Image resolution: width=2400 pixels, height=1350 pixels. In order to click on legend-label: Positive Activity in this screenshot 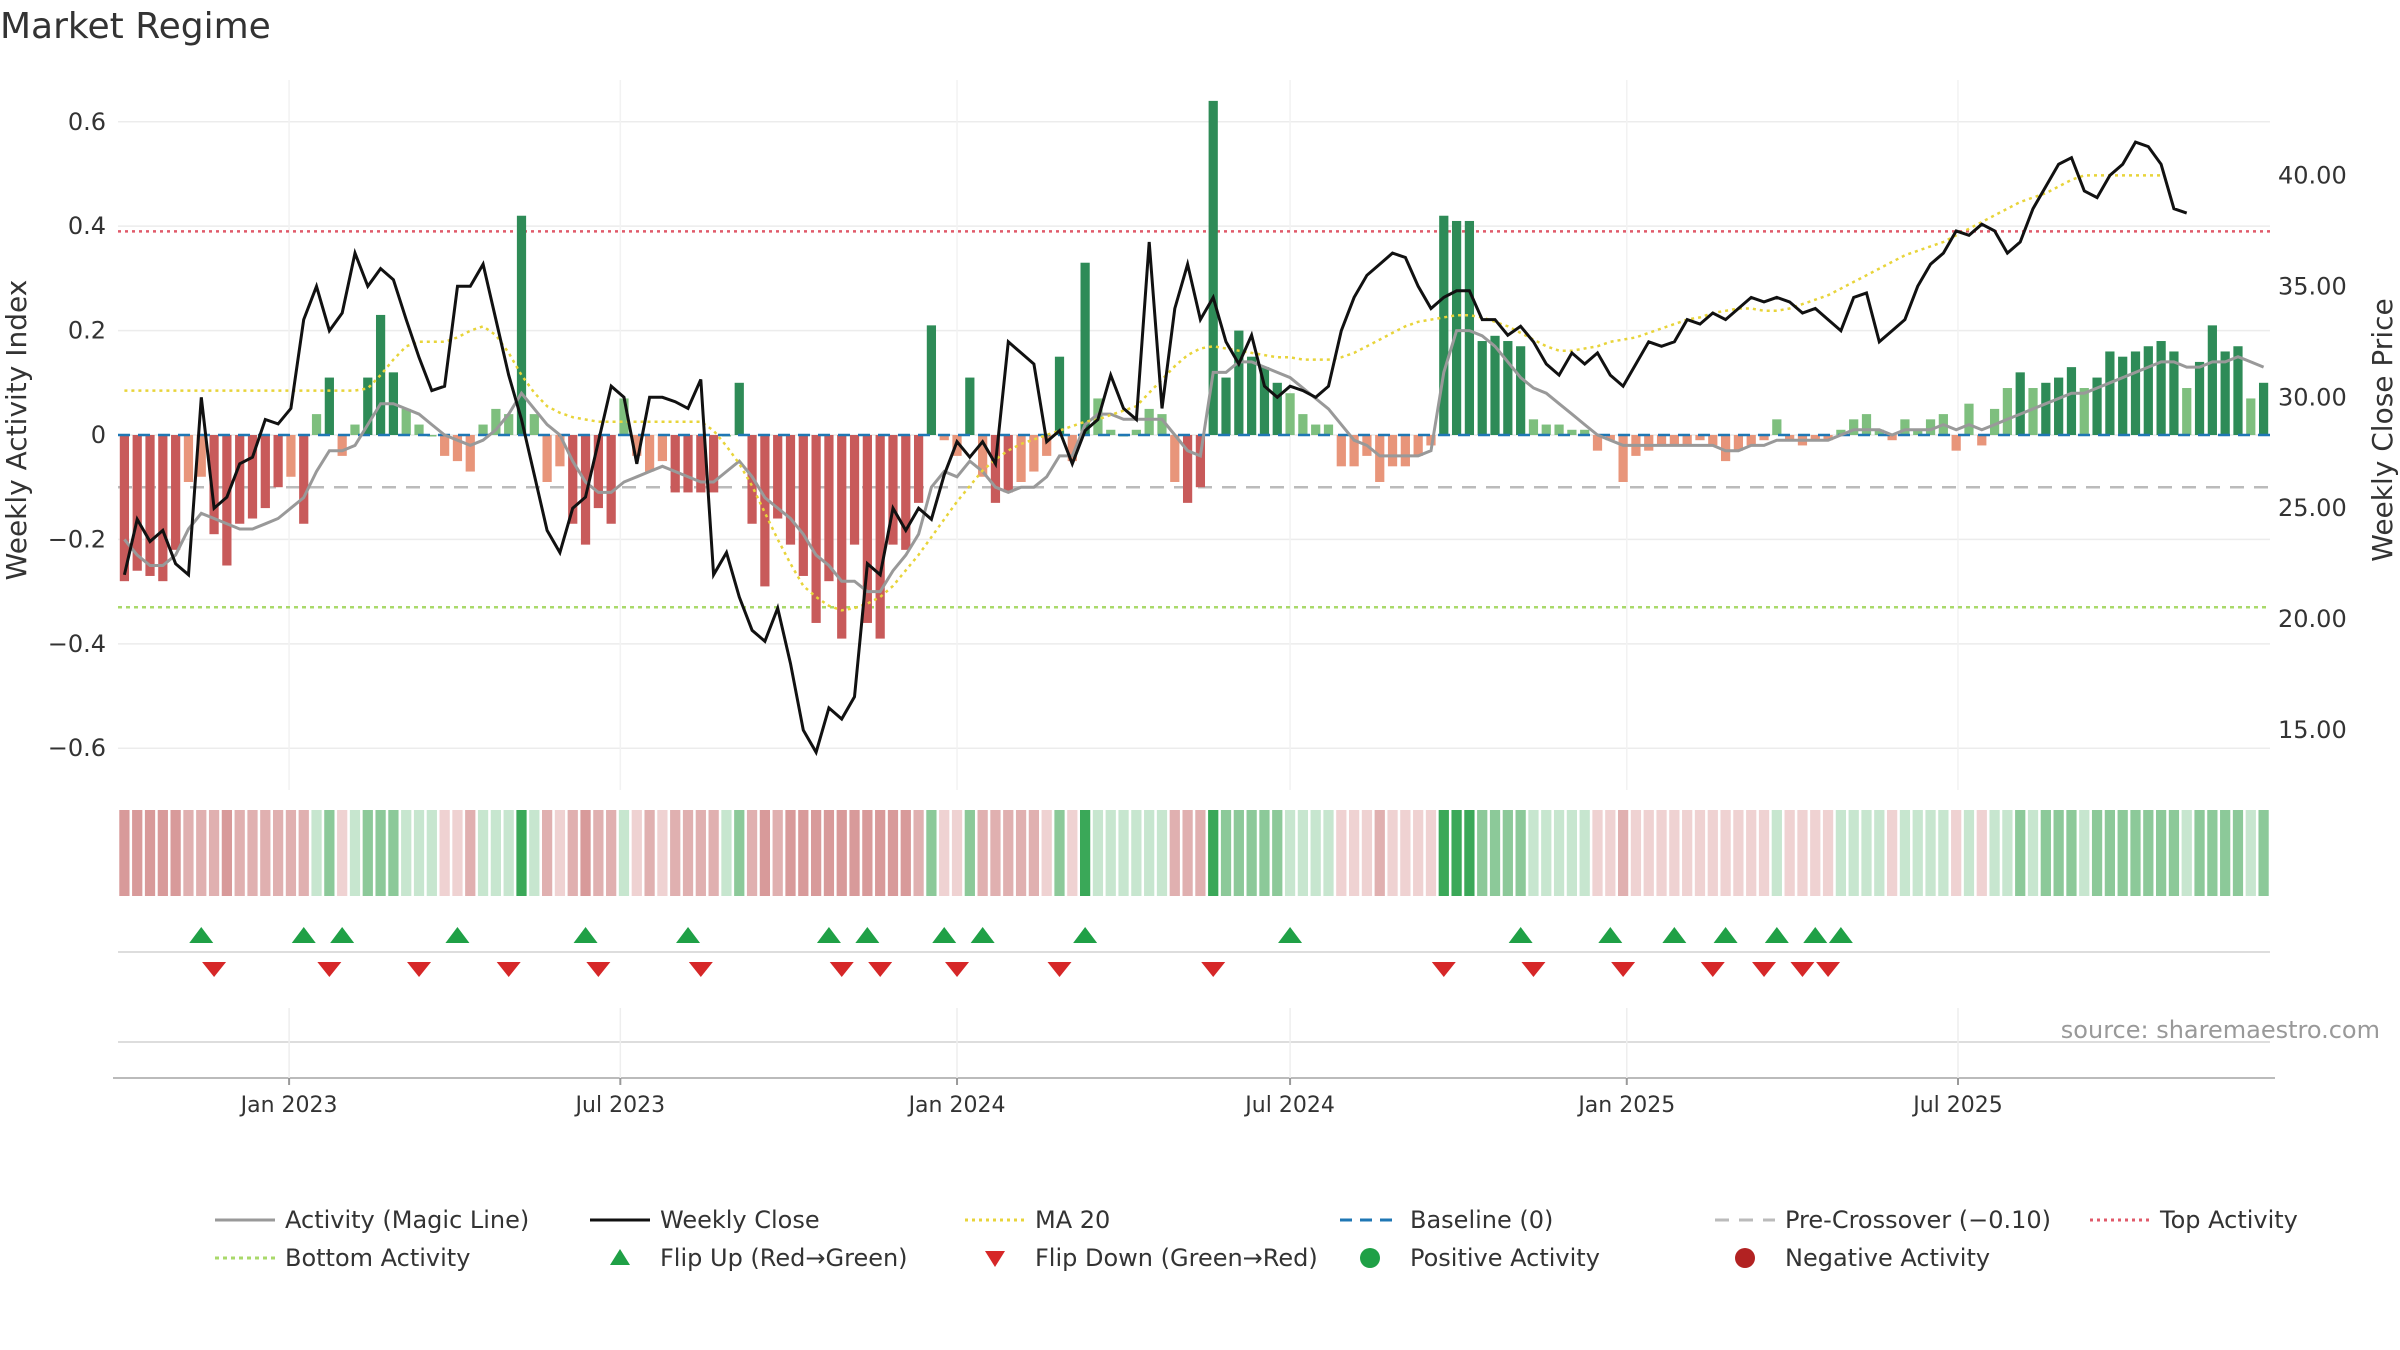, I will do `click(1505, 1258)`.